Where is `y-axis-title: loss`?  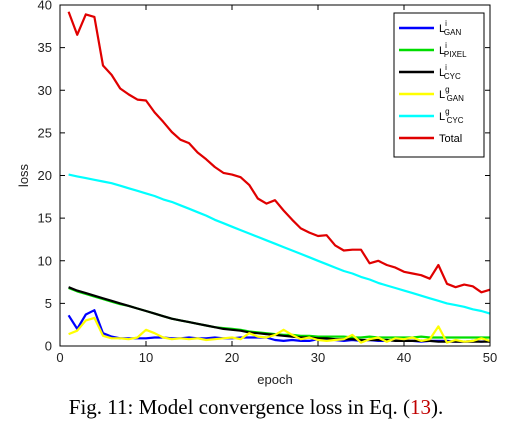
y-axis-title: loss is located at coordinates (23, 175).